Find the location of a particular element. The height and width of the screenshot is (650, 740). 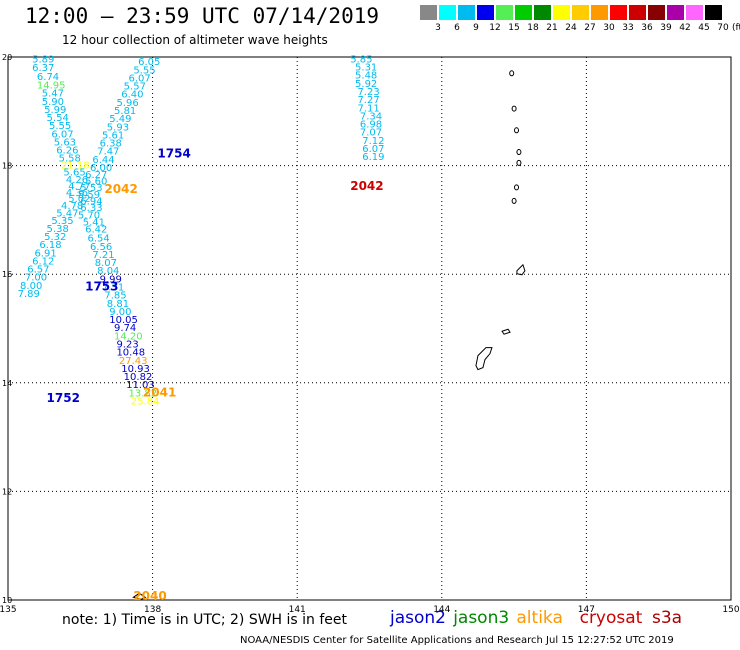

wave-height-value: 21.18 is located at coordinates (75, 165).